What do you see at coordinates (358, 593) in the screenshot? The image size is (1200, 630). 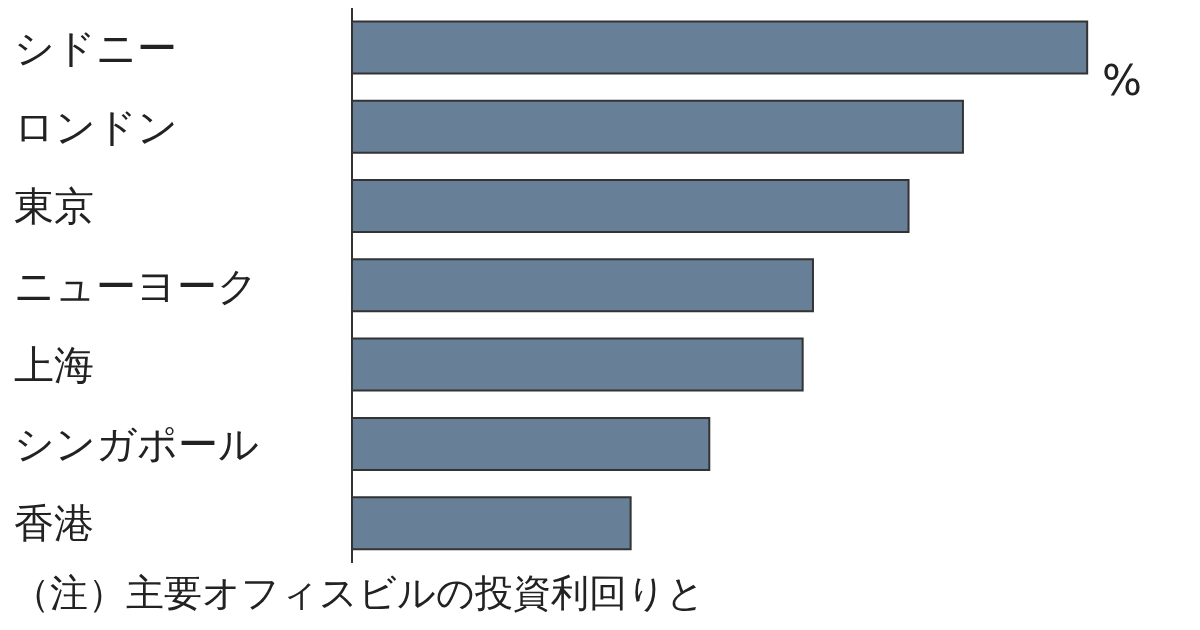 I see `text: （注）主要オフィスビルの投資利回りと` at bounding box center [358, 593].